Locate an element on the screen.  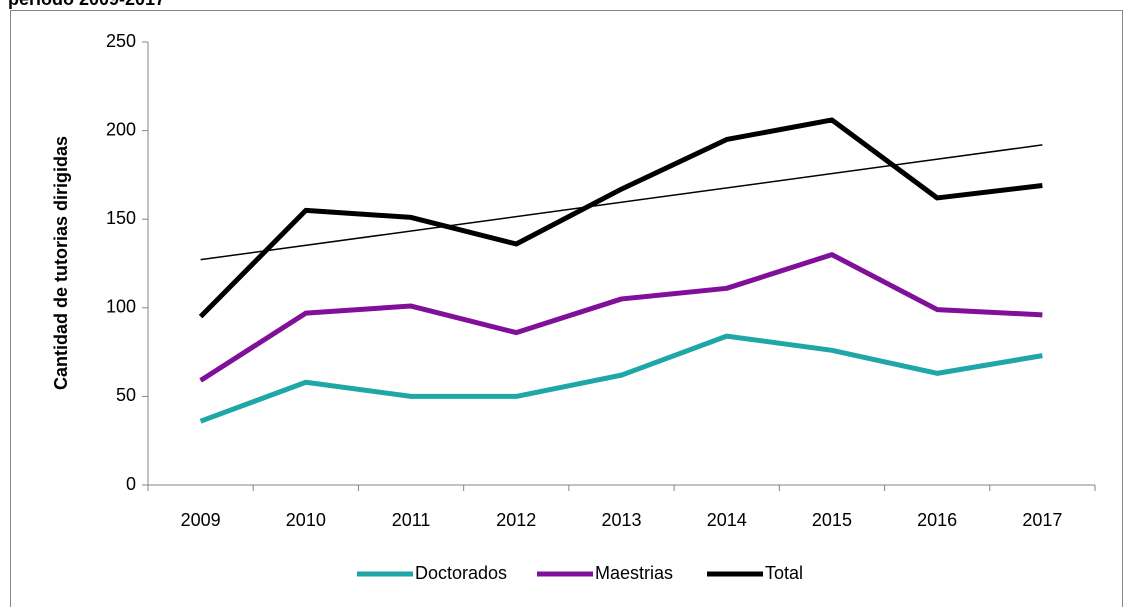
y-tick-label: 150 is located at coordinates (121, 218).